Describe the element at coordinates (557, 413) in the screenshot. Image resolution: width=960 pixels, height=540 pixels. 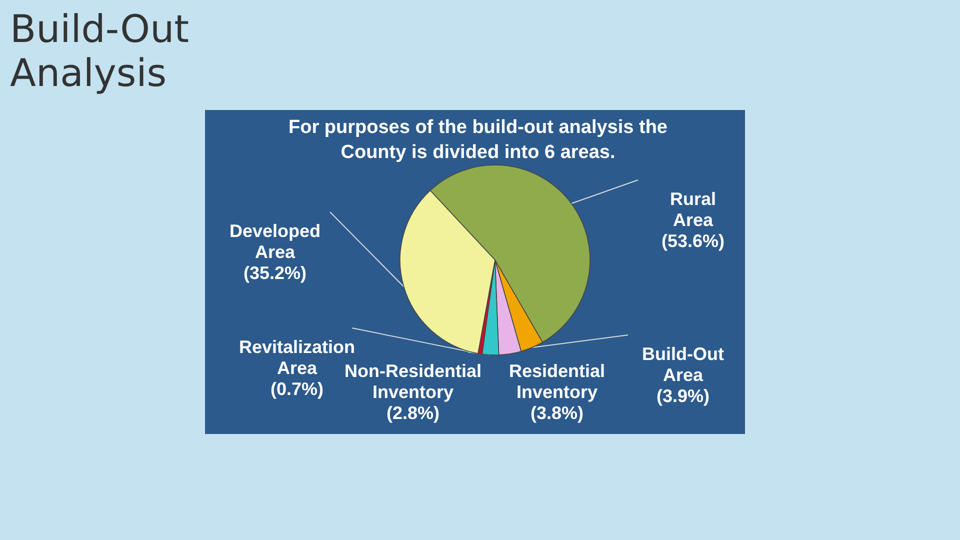
I see `data-label: (3.8%)` at that location.